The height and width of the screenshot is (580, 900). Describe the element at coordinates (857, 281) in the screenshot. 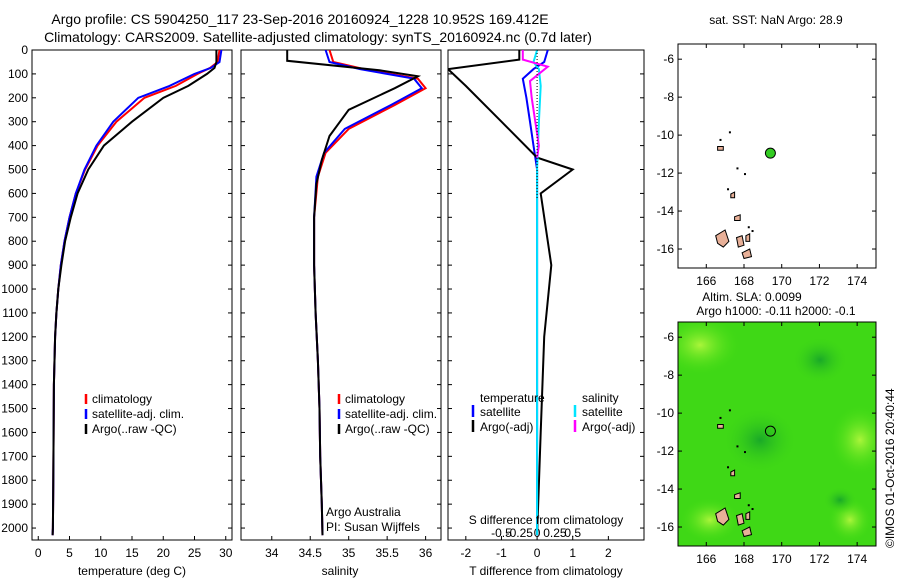

I see `x-tick-label: 174` at that location.